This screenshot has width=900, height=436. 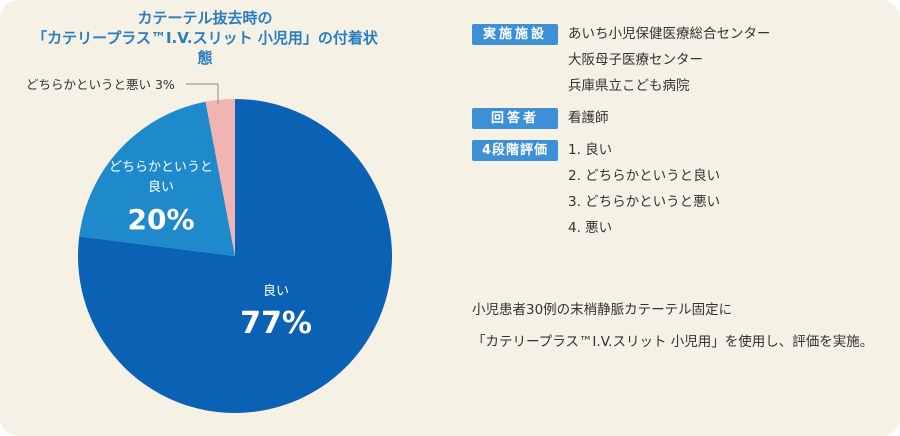 What do you see at coordinates (161, 187) in the screenshot?
I see `label-fairly-good-line-2: 良い` at bounding box center [161, 187].